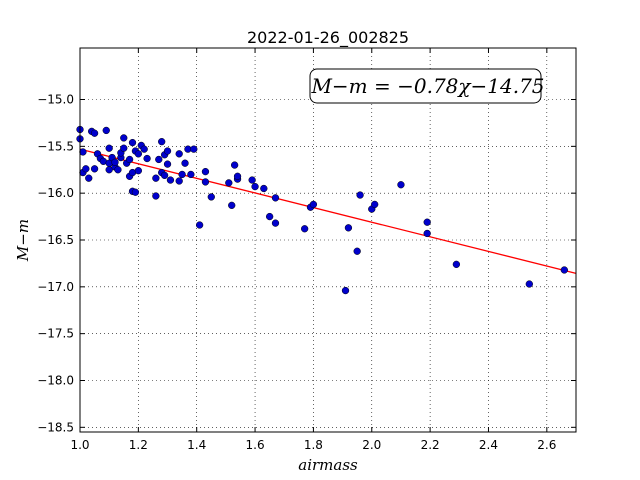 This screenshot has width=640, height=480. What do you see at coordinates (55, 427) in the screenshot?
I see `y-tick-label: −18.5` at bounding box center [55, 427].